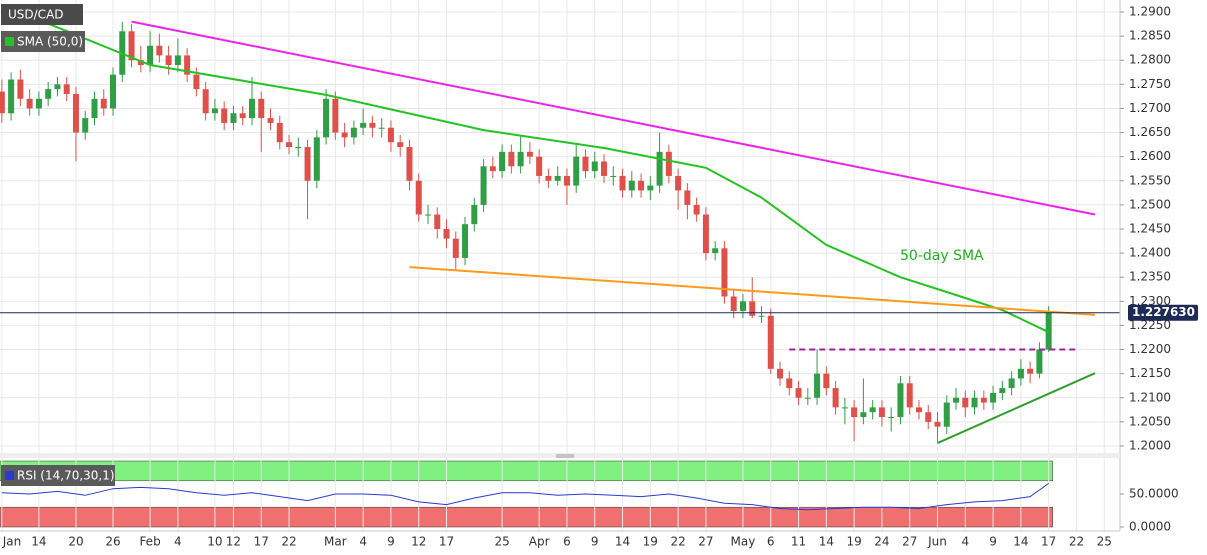 The image size is (1207, 555). What do you see at coordinates (1150, 445) in the screenshot?
I see `y-tick-label: 1.2000` at bounding box center [1150, 445].